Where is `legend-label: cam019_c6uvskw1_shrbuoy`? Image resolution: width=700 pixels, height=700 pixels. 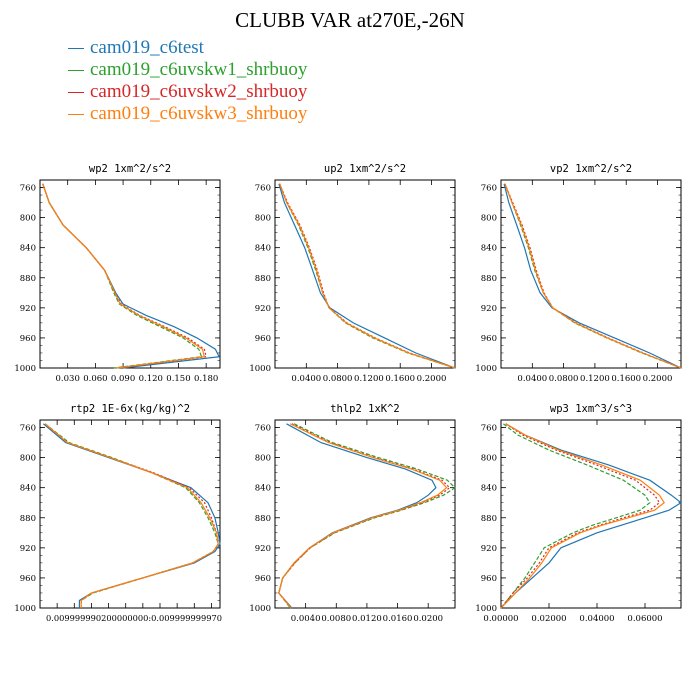
legend-label: cam019_c6uvskw1_shrbuoy is located at coordinates (199, 69).